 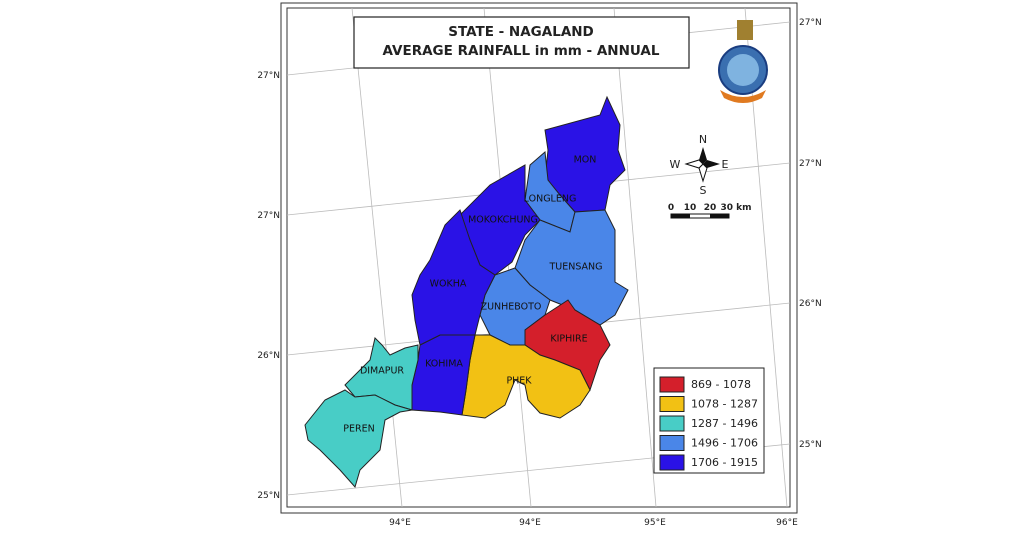 What do you see at coordinates (724, 443) in the screenshot?
I see `legend-label: 1496 - 1706` at bounding box center [724, 443].